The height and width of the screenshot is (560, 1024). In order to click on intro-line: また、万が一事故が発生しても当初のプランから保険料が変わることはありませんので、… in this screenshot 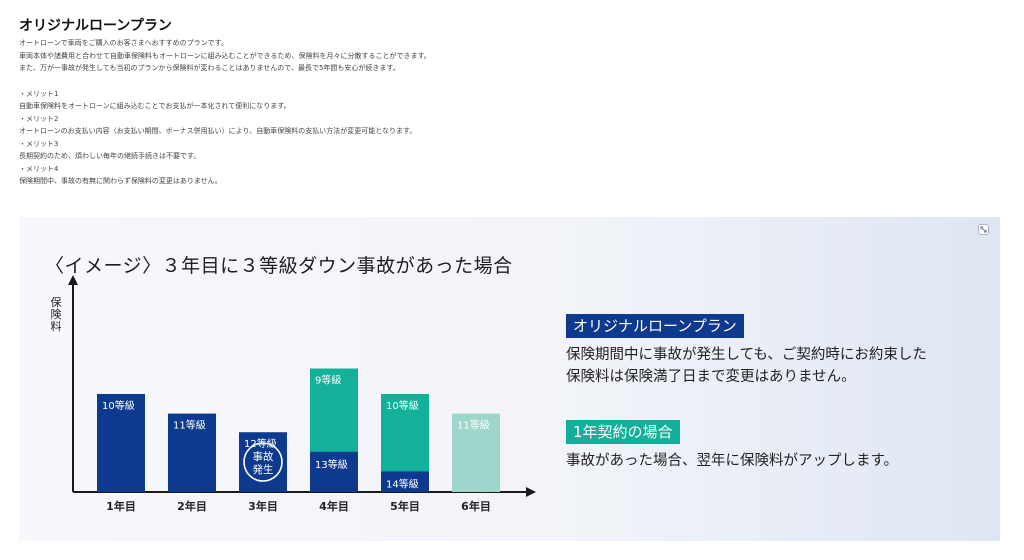, I will do `click(209, 68)`.